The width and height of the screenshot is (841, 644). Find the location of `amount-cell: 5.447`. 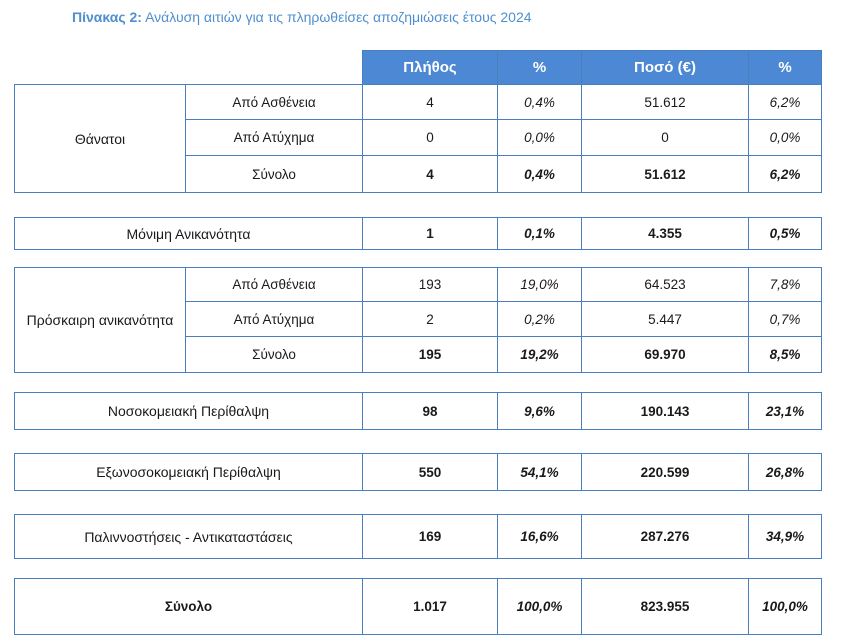

amount-cell: 5.447 is located at coordinates (665, 319).